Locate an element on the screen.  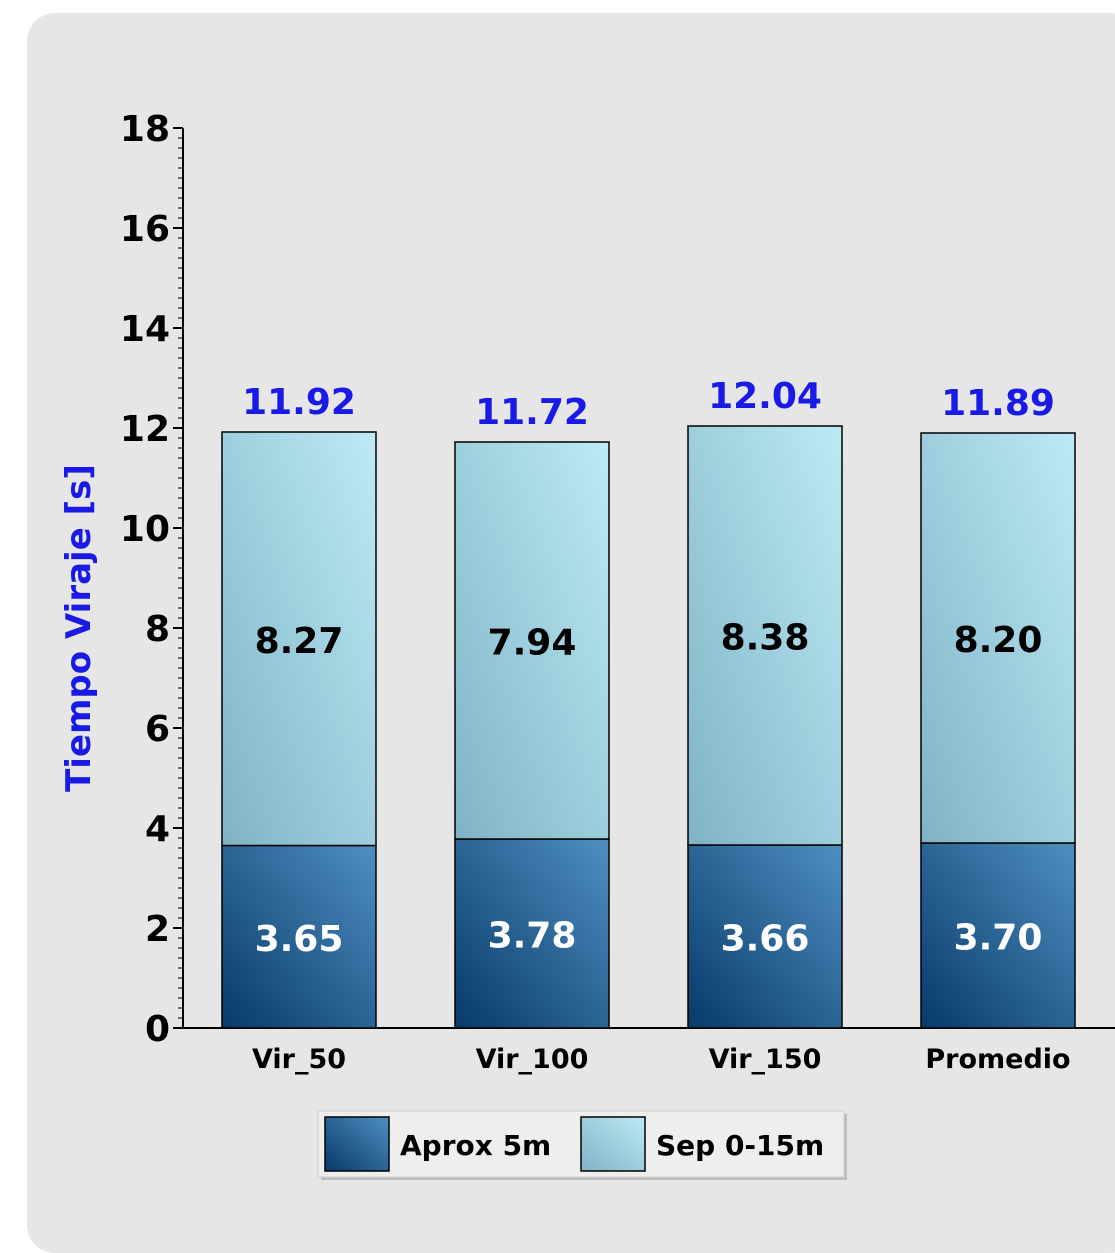
y-tick-label: 16 is located at coordinates (145, 229).